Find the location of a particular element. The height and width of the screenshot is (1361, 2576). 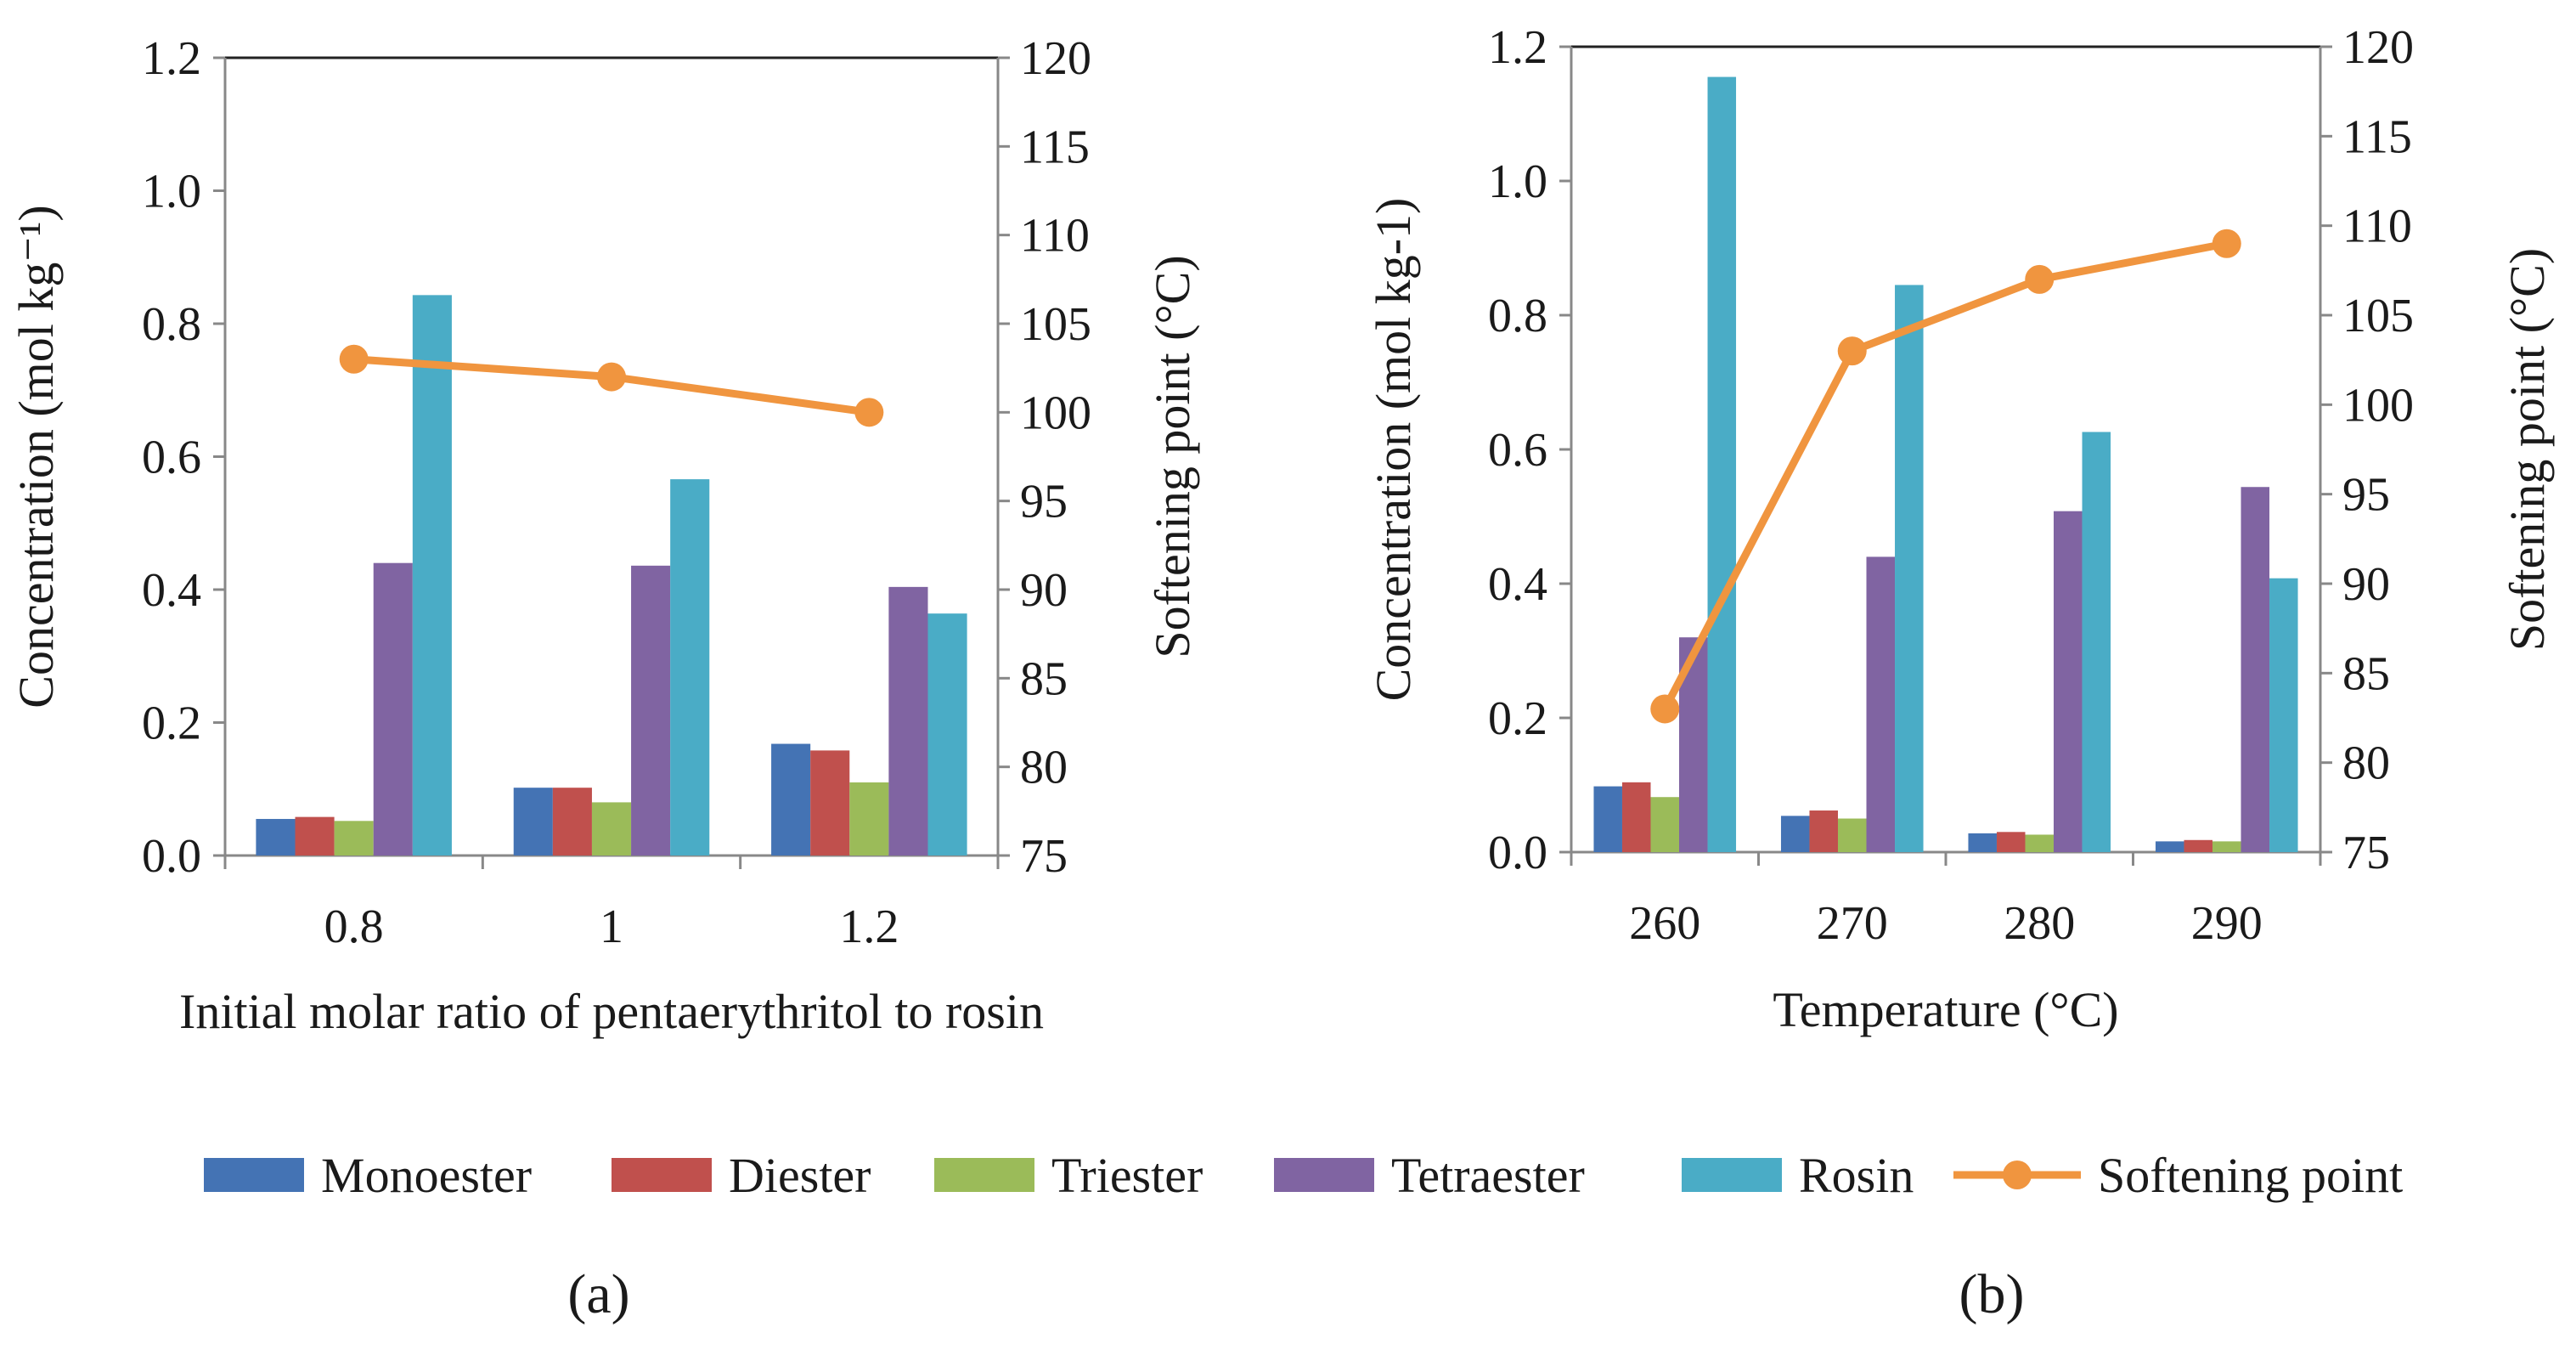

x-axis-title: Temperature (°C) is located at coordinates (1945, 1009).